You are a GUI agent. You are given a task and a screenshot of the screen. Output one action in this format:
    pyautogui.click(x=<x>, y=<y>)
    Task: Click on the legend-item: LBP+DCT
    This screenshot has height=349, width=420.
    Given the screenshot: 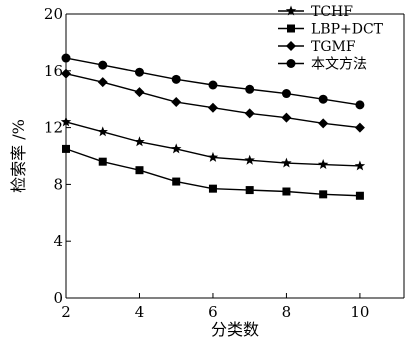 What is the action you would take?
    pyautogui.click(x=331, y=30)
    